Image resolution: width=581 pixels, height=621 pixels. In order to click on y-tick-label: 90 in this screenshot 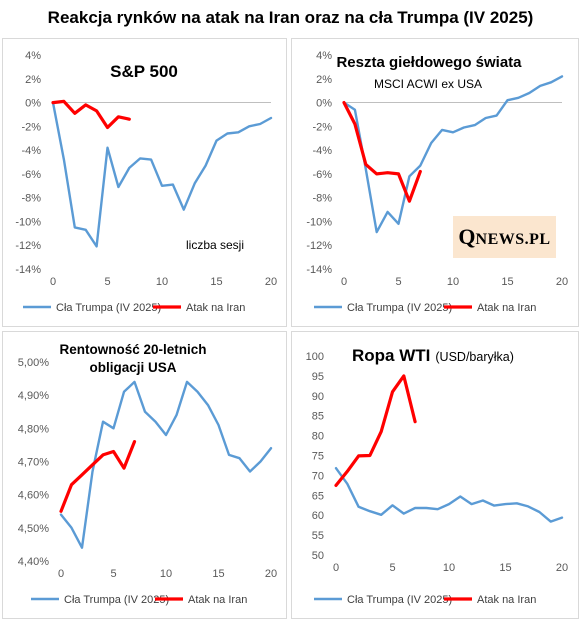, I will do `click(318, 397)`.